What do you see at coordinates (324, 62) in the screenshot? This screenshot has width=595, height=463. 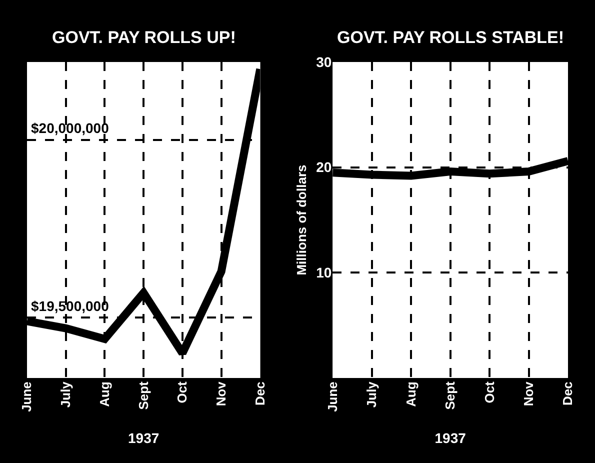 I see `y-tick-label: 30` at bounding box center [324, 62].